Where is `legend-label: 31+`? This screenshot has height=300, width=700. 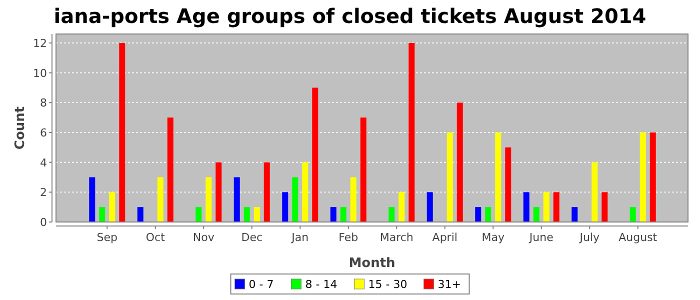 legend-label: 31+ is located at coordinates (449, 284).